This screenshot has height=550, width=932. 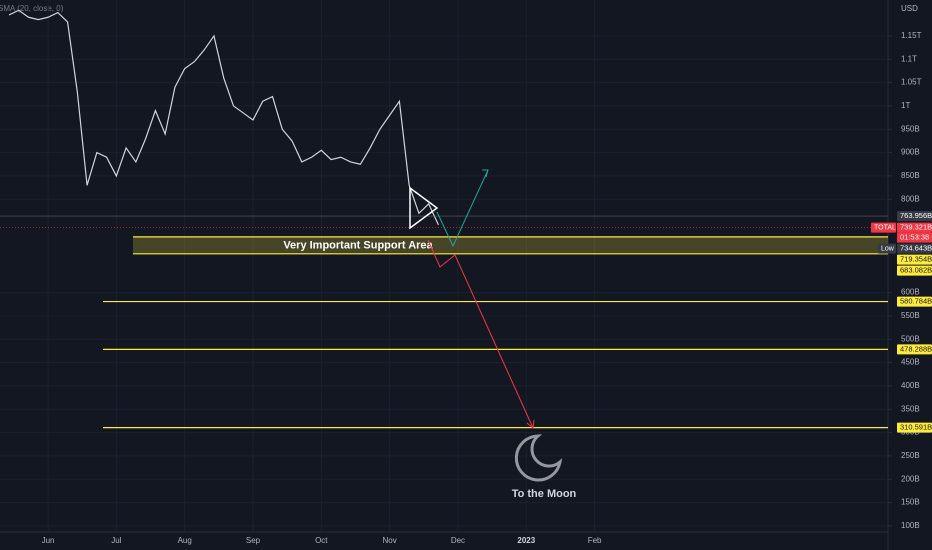 What do you see at coordinates (48, 540) in the screenshot?
I see `x-tick-label: Jun` at bounding box center [48, 540].